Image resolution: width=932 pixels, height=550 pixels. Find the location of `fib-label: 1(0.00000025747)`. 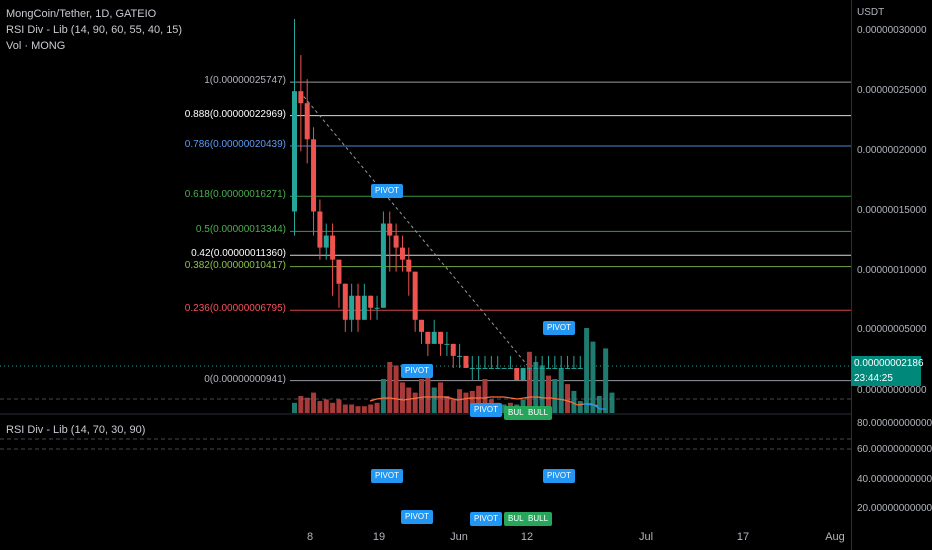

fib-label: 1(0.00000025747) is located at coordinates (245, 81).